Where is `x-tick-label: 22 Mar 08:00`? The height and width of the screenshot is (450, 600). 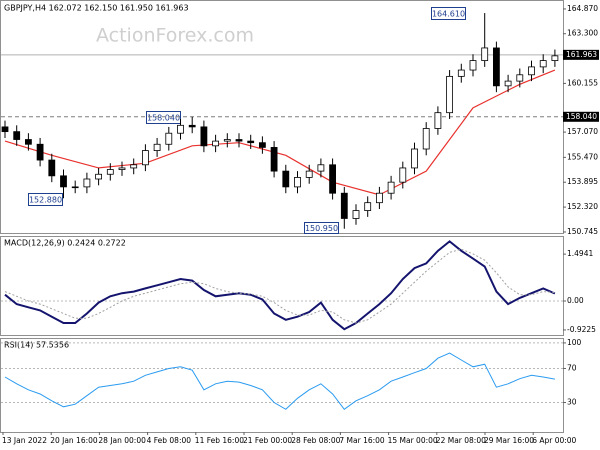
x-tick-label: 22 Mar 08:00 is located at coordinates (461, 440).